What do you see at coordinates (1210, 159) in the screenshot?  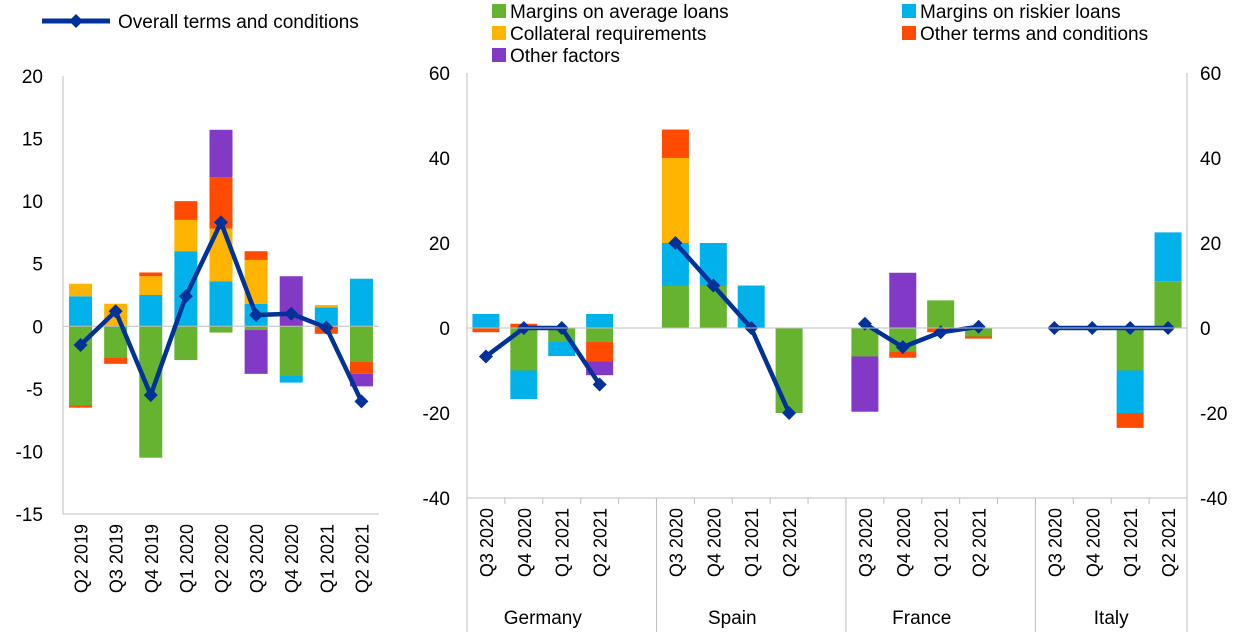 I see `secondary-y-tick-label: 40` at bounding box center [1210, 159].